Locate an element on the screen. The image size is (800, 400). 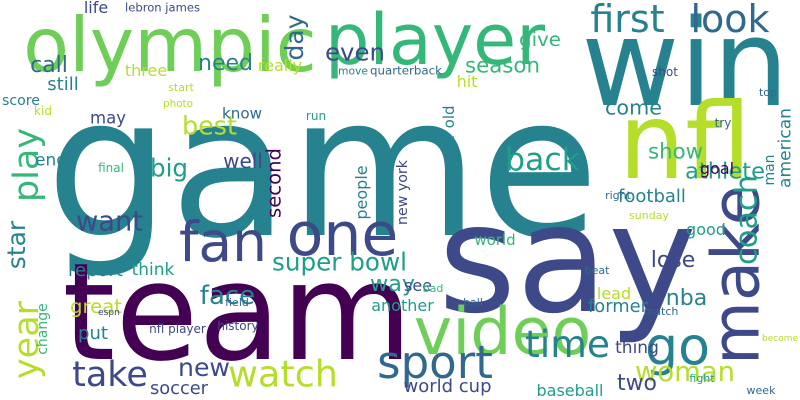
word-know: know is located at coordinates (242, 113).